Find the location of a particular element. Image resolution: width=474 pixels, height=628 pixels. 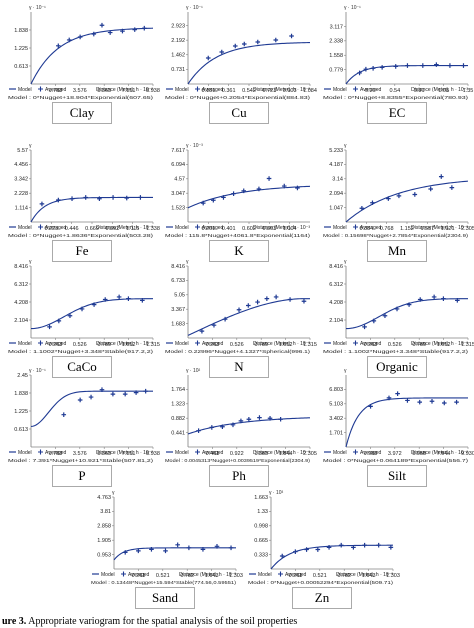

y-tick-label: 1.558 is located at coordinates (336, 56).